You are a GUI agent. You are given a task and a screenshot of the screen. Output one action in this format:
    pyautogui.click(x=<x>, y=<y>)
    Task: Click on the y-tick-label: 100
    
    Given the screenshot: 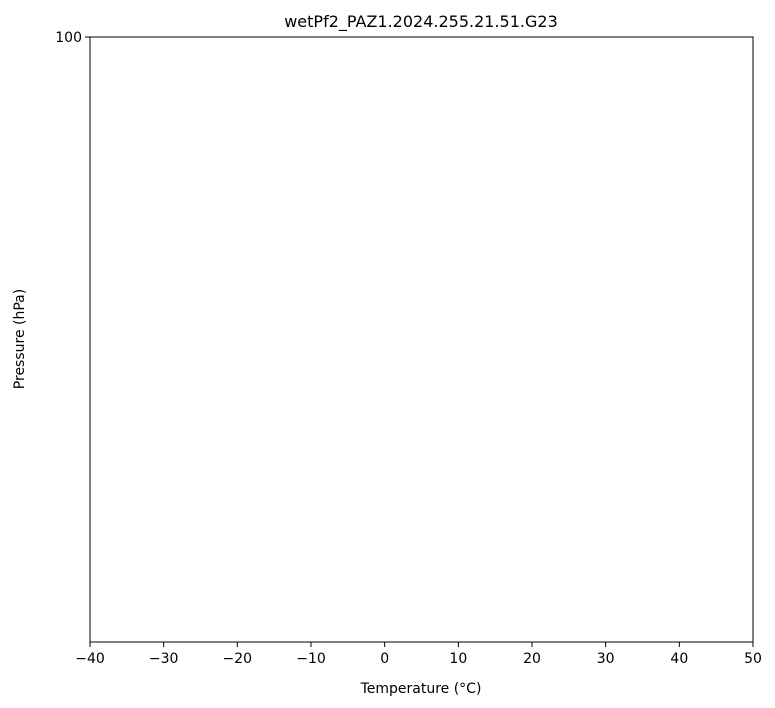 What is the action you would take?
    pyautogui.click(x=68, y=38)
    